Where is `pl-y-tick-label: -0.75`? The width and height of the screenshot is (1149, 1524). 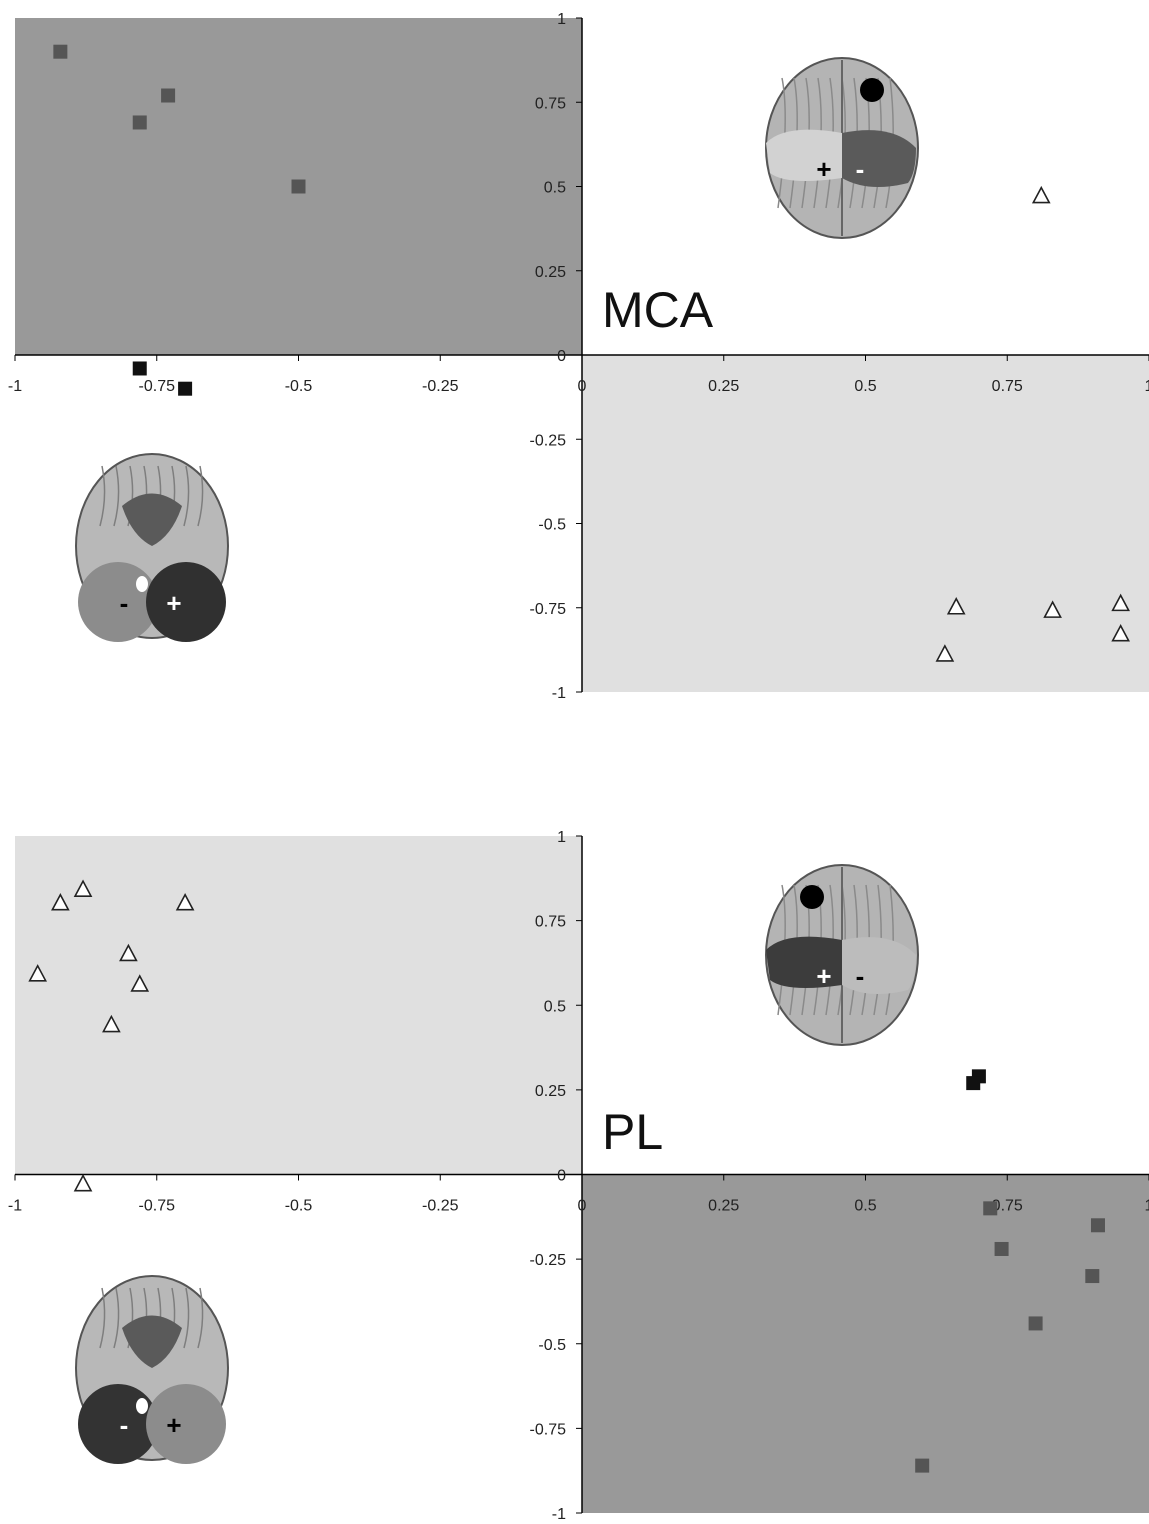
pl-y-tick-label: -0.75 is located at coordinates (548, 1429).